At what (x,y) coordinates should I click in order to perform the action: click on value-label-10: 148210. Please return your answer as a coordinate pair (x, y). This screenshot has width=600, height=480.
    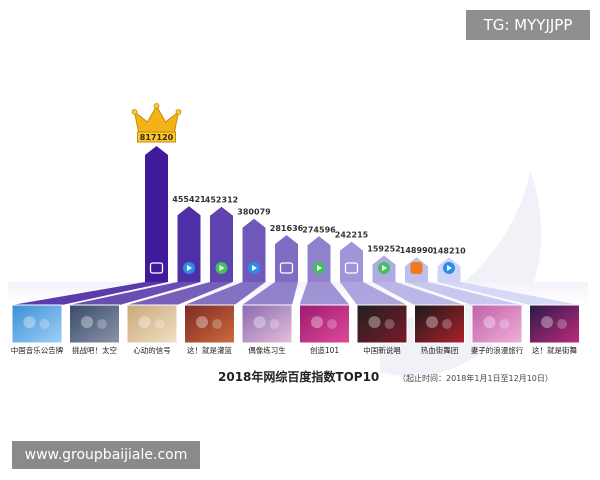
    Looking at the image, I should click on (449, 250).